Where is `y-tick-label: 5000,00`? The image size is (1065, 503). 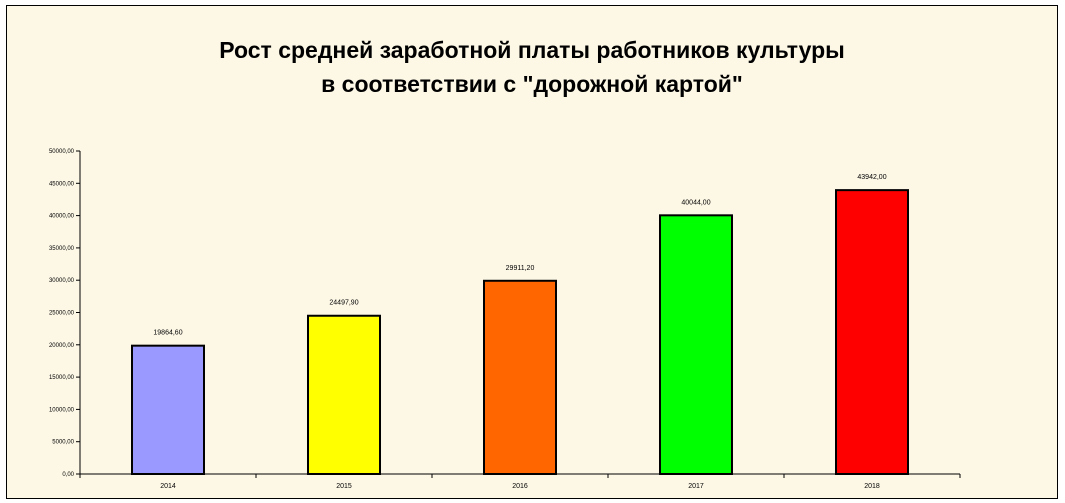 y-tick-label: 5000,00 is located at coordinates (63, 443).